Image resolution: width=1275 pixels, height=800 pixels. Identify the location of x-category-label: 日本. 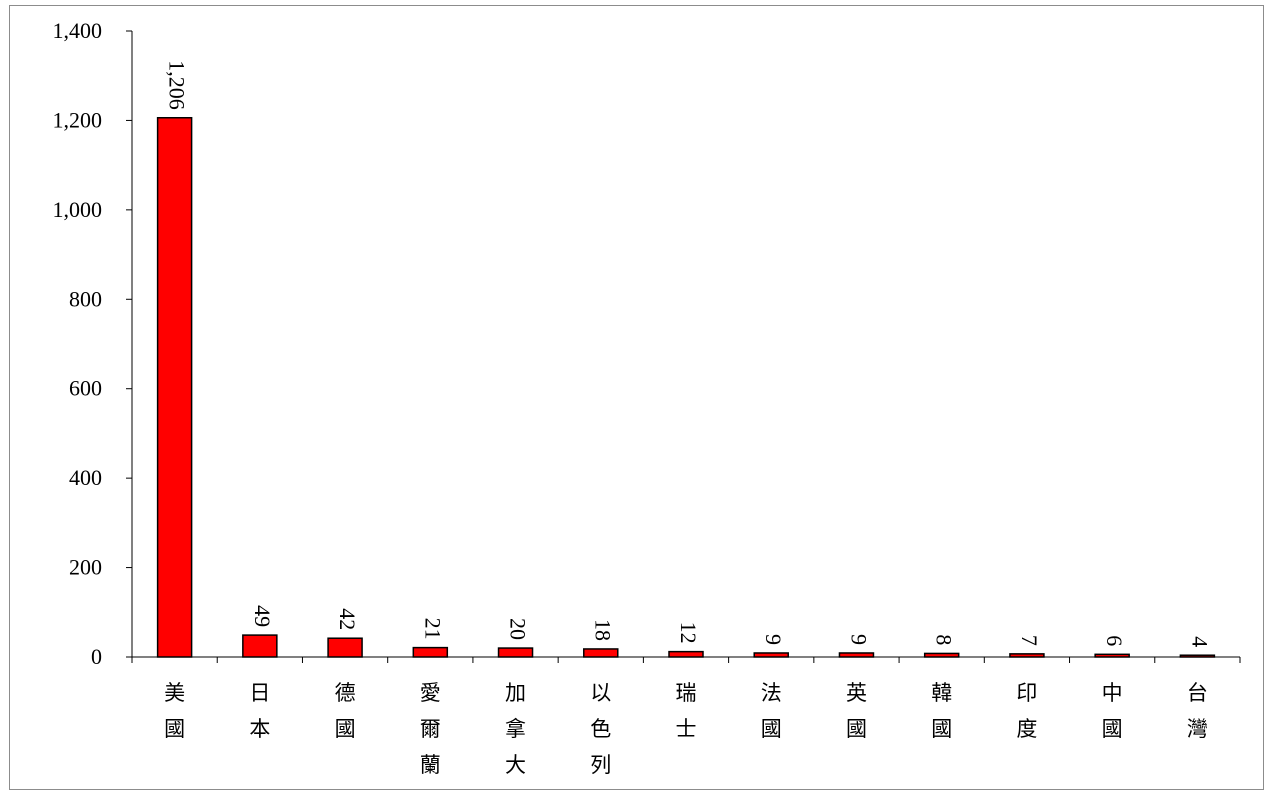
(259, 711).